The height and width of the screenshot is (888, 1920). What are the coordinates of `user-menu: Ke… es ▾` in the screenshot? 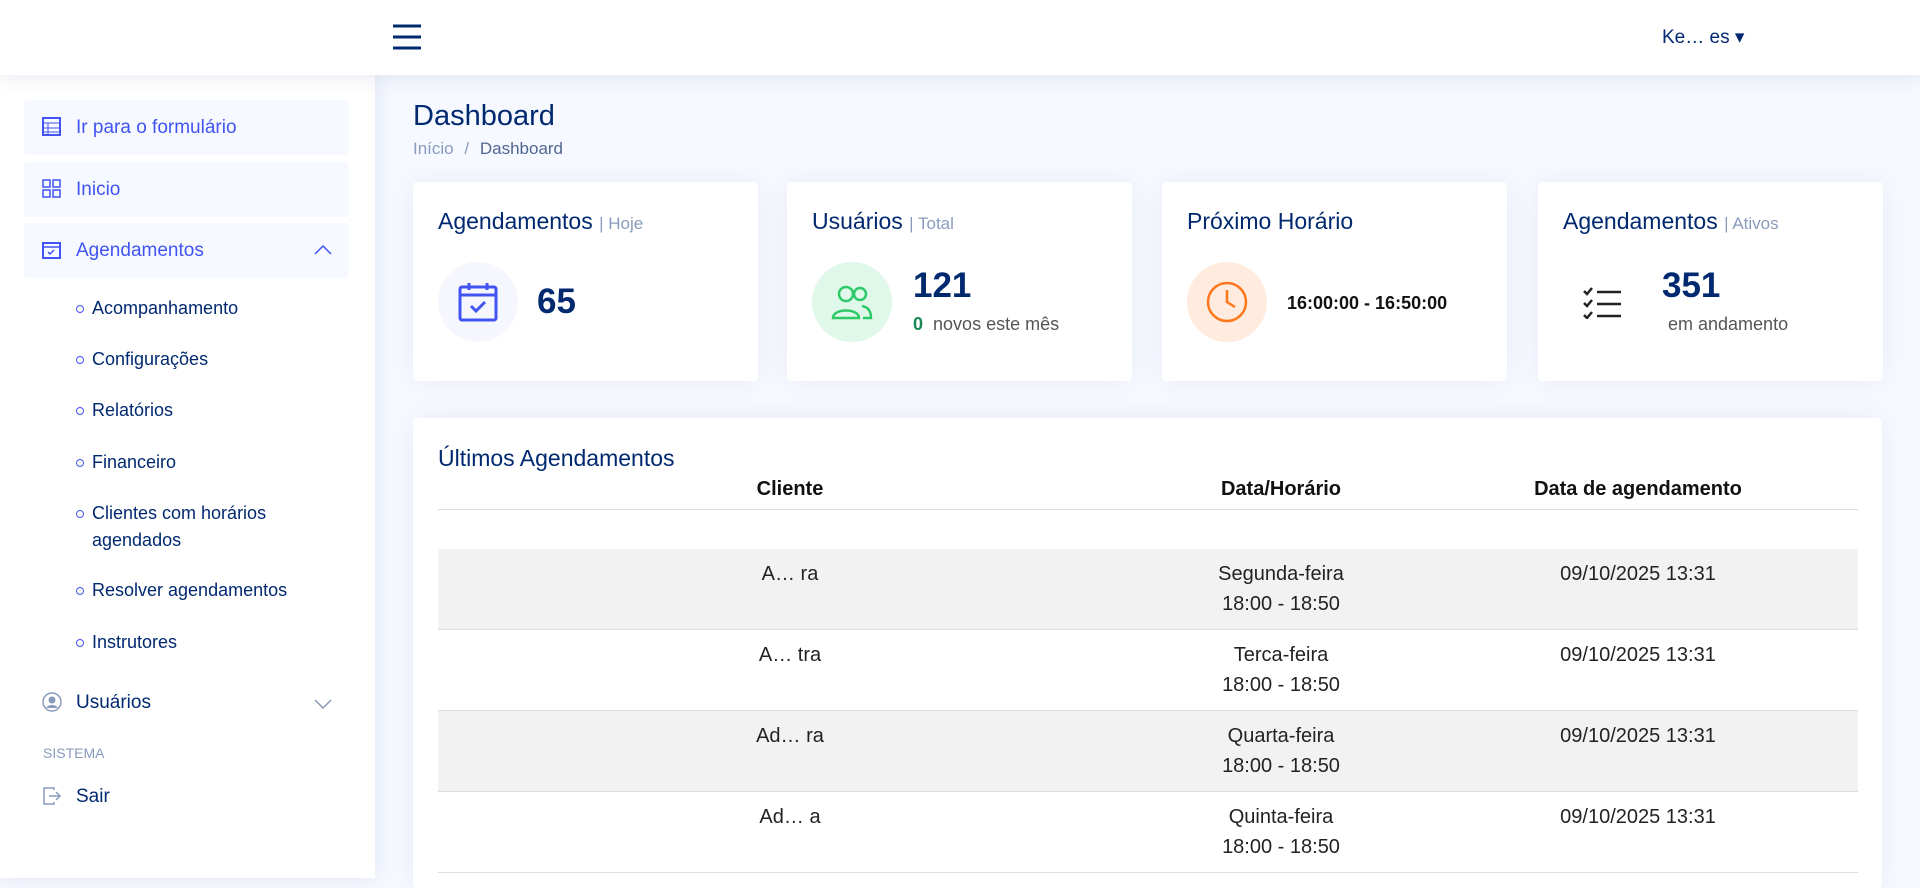 It's located at (1703, 37).